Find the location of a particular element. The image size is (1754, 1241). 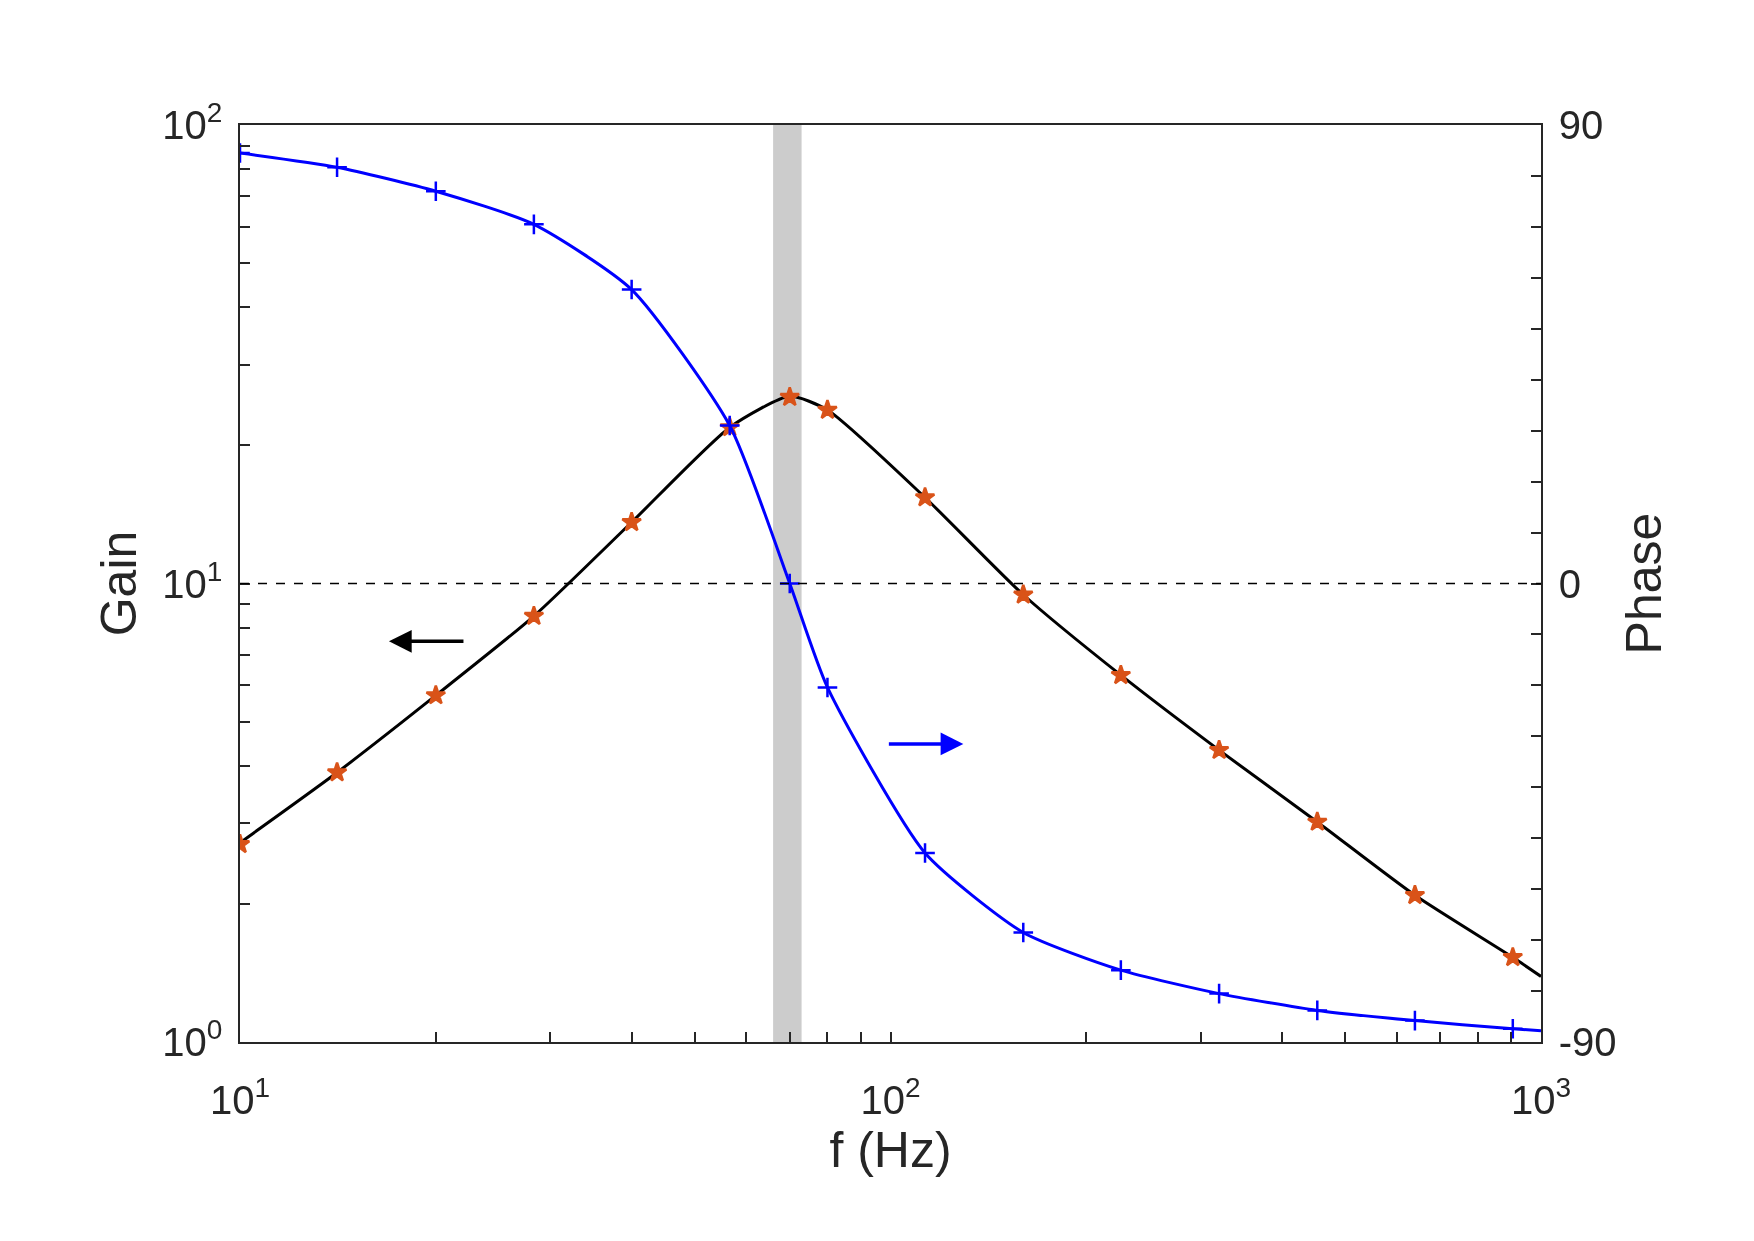

y-tick-label: 10$^{0}$ is located at coordinates (192, 1039).